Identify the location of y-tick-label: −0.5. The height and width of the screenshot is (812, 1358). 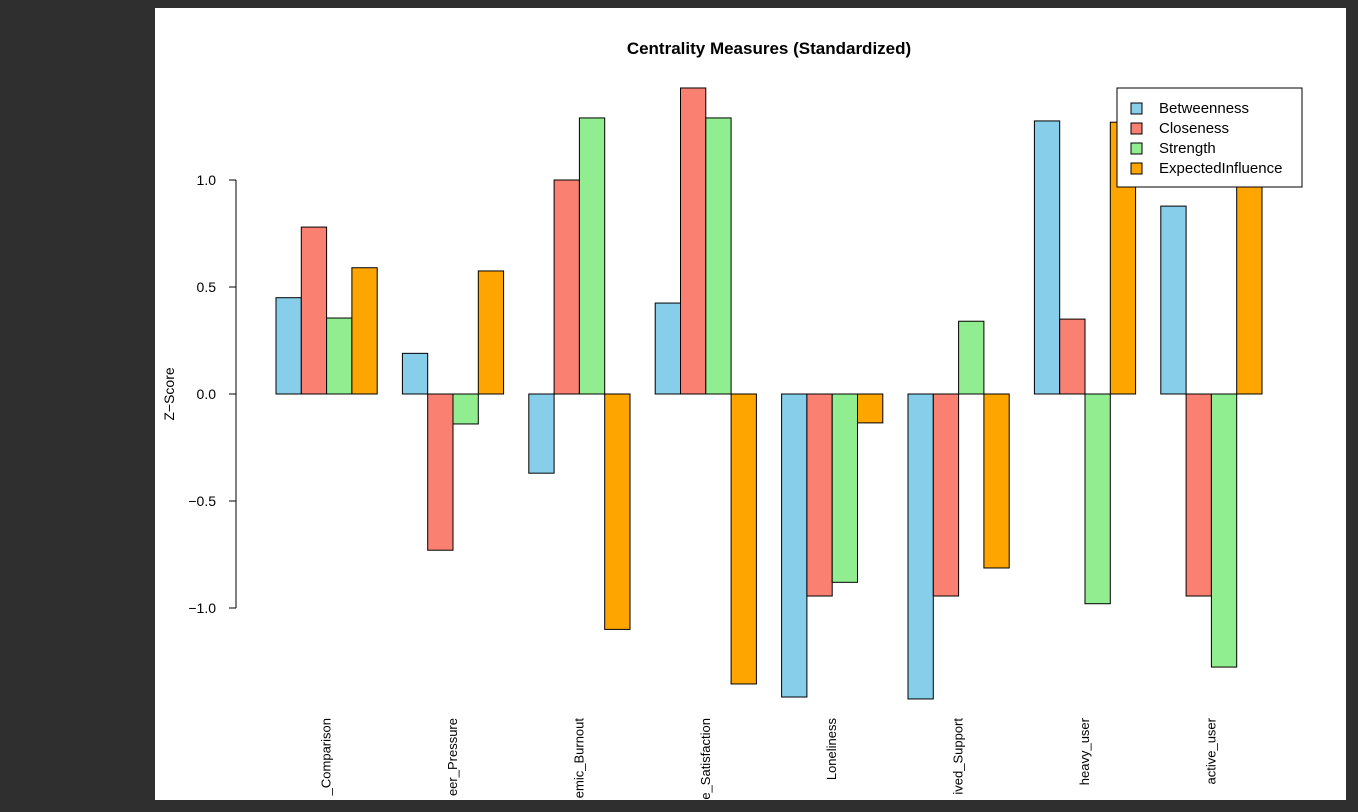
(202, 501).